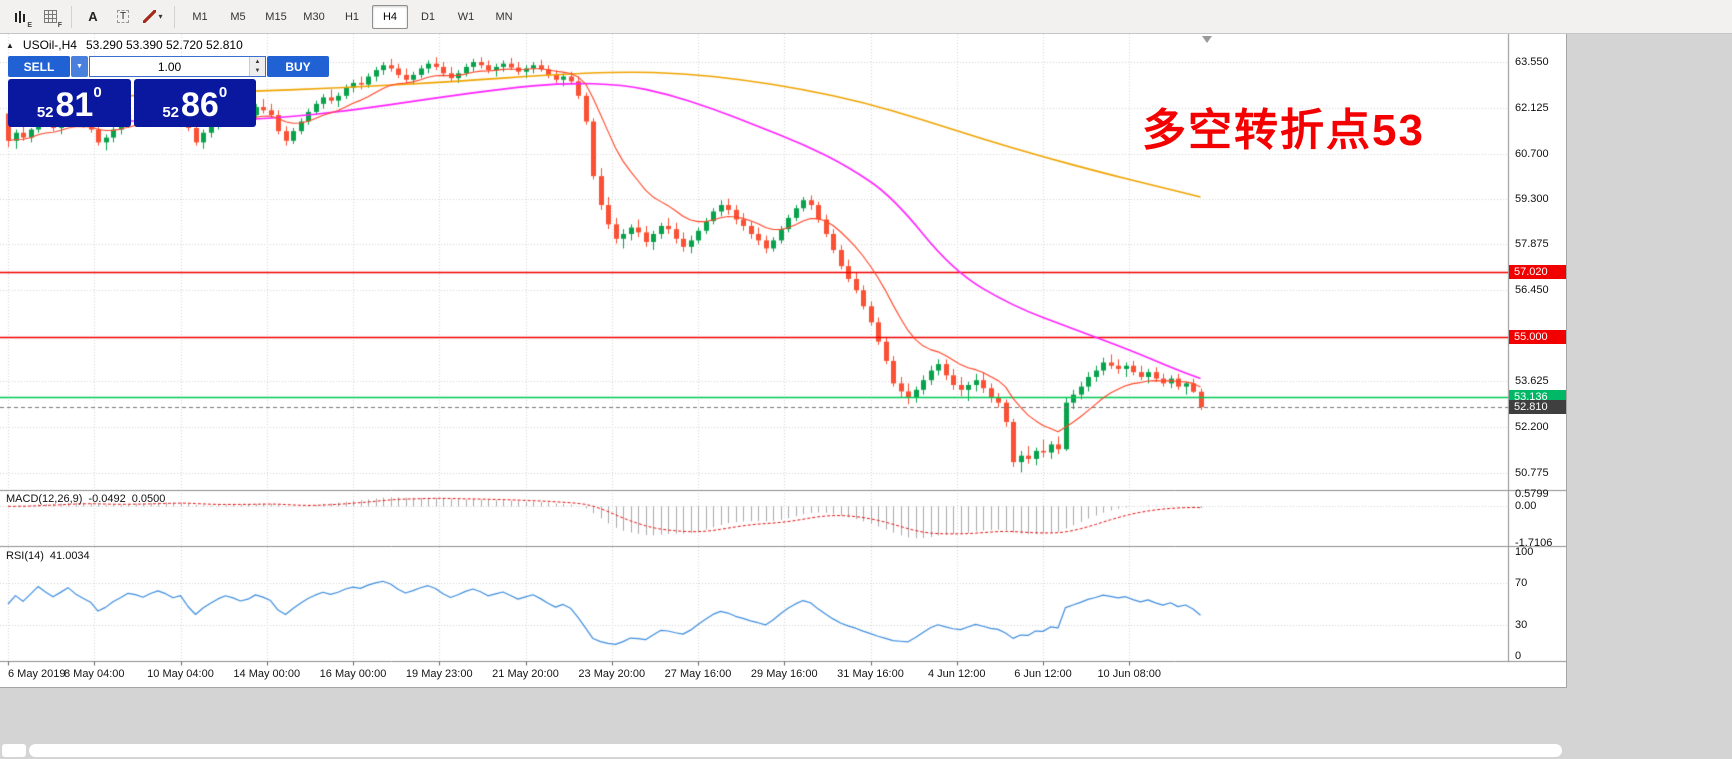 The width and height of the screenshot is (1732, 759). Describe the element at coordinates (39, 66) in the screenshot. I see `sell-button: SELL` at that location.